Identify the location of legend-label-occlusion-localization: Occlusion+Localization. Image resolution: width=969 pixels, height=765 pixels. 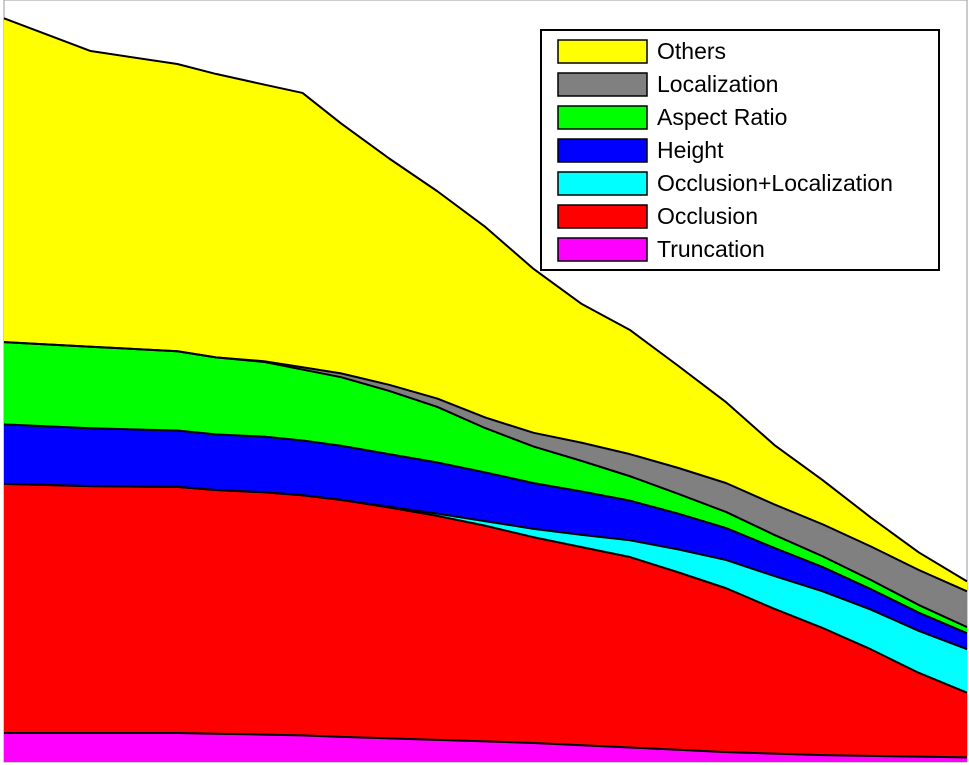
(775, 183).